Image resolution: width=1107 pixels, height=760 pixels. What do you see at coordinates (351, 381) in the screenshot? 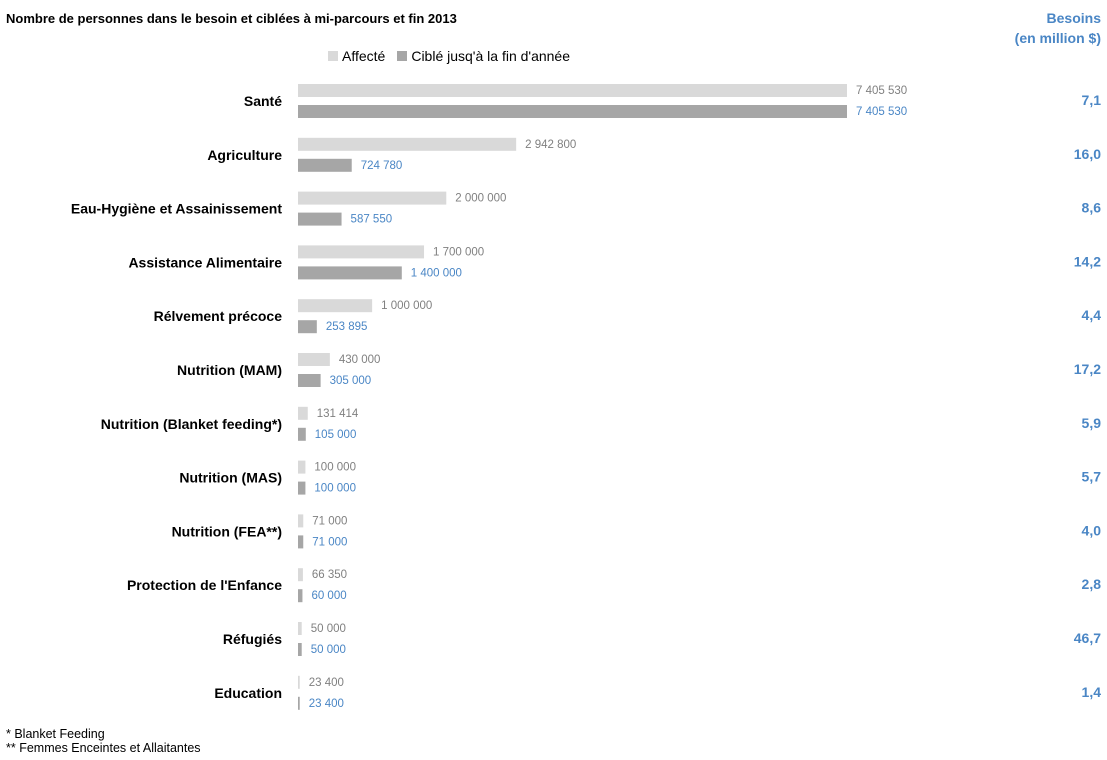
I see `bar-value-label: 305 000` at bounding box center [351, 381].